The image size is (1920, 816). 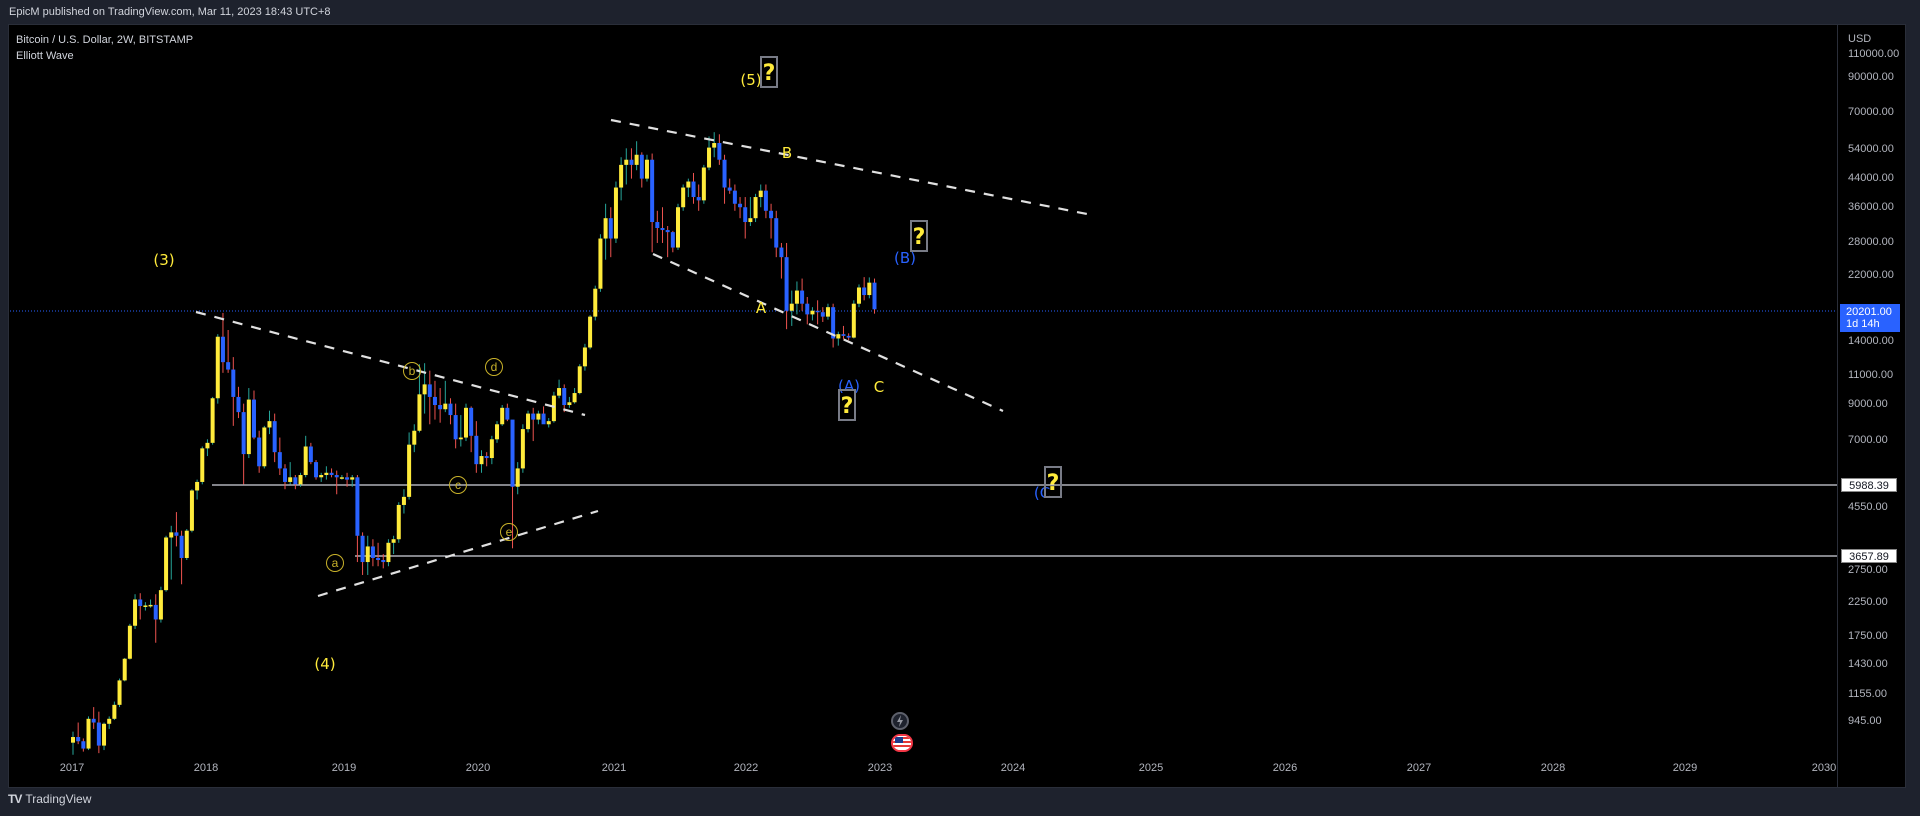 I want to click on wave-label: (5), so click(x=751, y=80).